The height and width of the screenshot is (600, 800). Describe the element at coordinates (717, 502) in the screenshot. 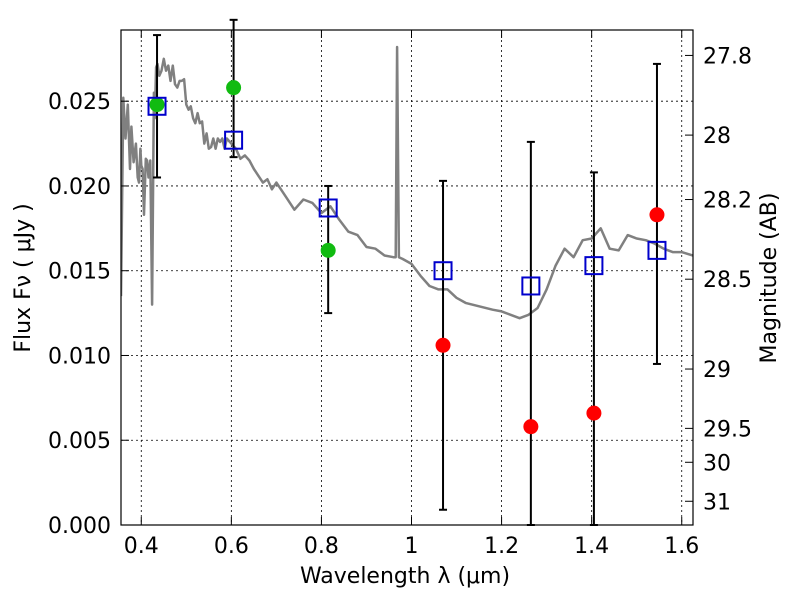

I see `right-tick-label: 31` at that location.